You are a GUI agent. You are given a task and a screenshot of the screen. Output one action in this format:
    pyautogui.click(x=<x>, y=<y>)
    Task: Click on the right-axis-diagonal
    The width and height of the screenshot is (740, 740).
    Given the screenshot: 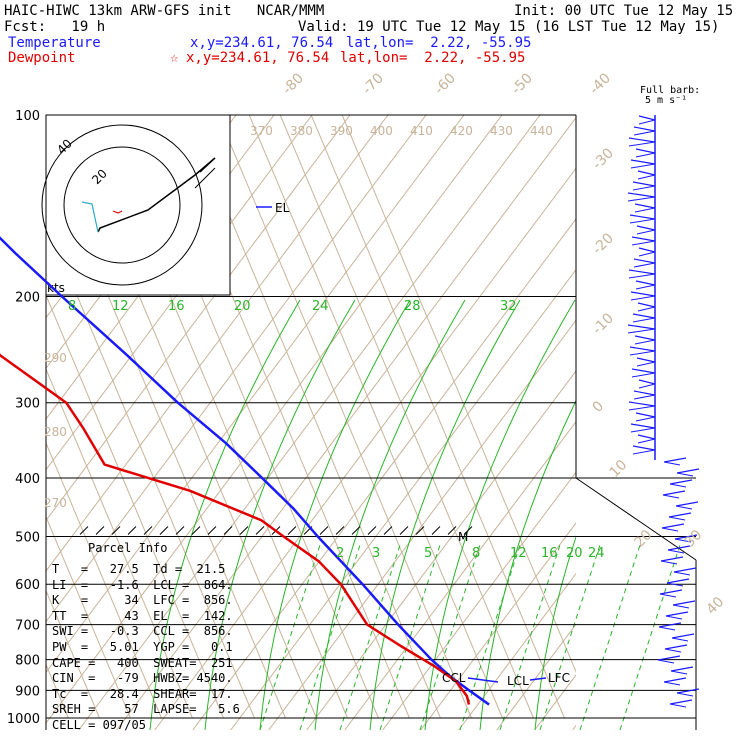 What is the action you would take?
    pyautogui.click(x=636, y=519)
    